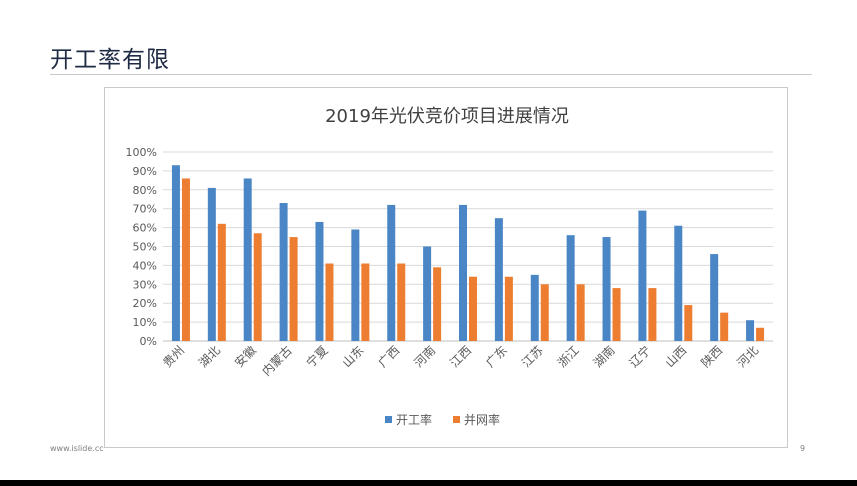 This screenshot has height=486, width=857. I want to click on x-tick-label: 山西, so click(676, 356).